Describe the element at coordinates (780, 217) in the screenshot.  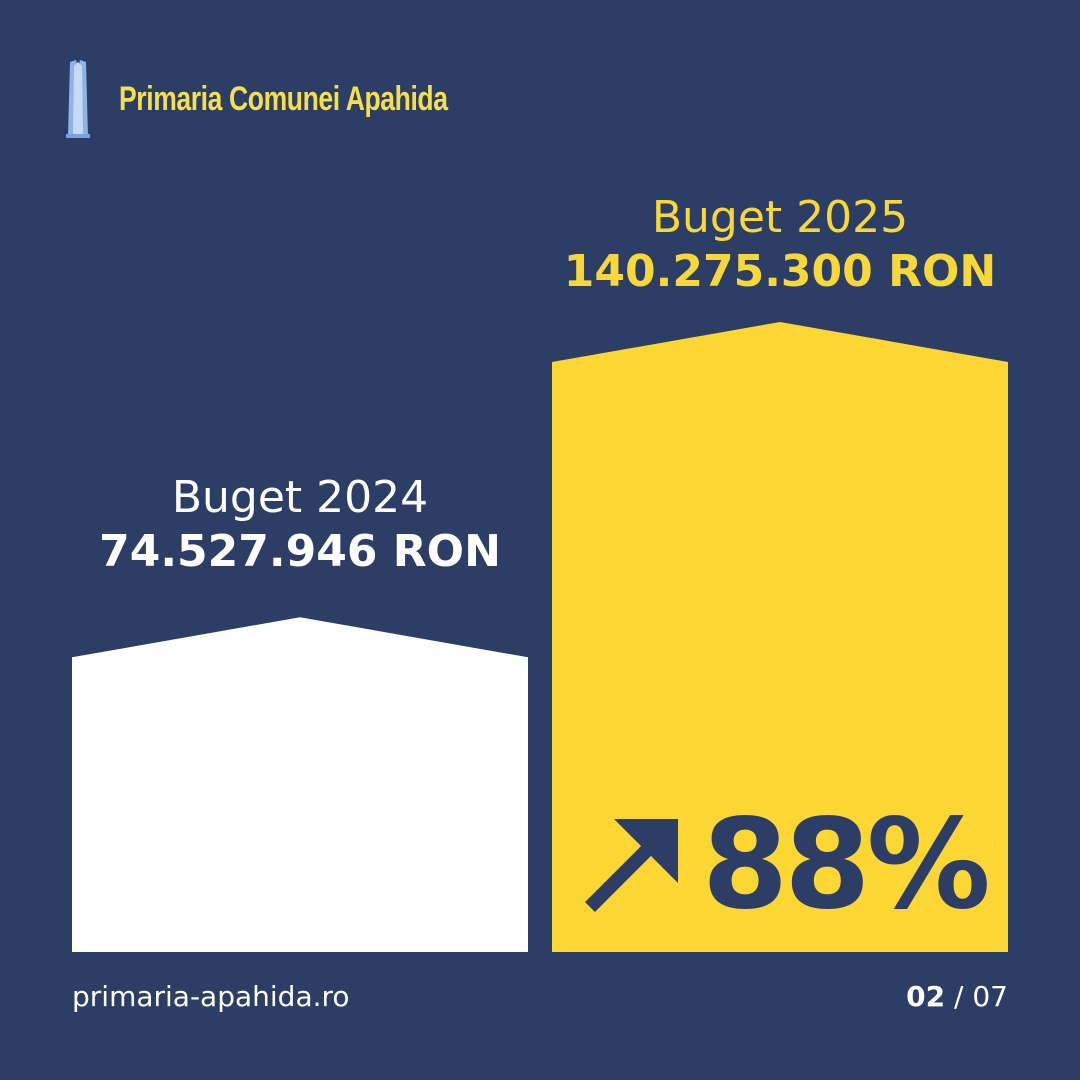
I see `category-label-2025: Buget 2025` at that location.